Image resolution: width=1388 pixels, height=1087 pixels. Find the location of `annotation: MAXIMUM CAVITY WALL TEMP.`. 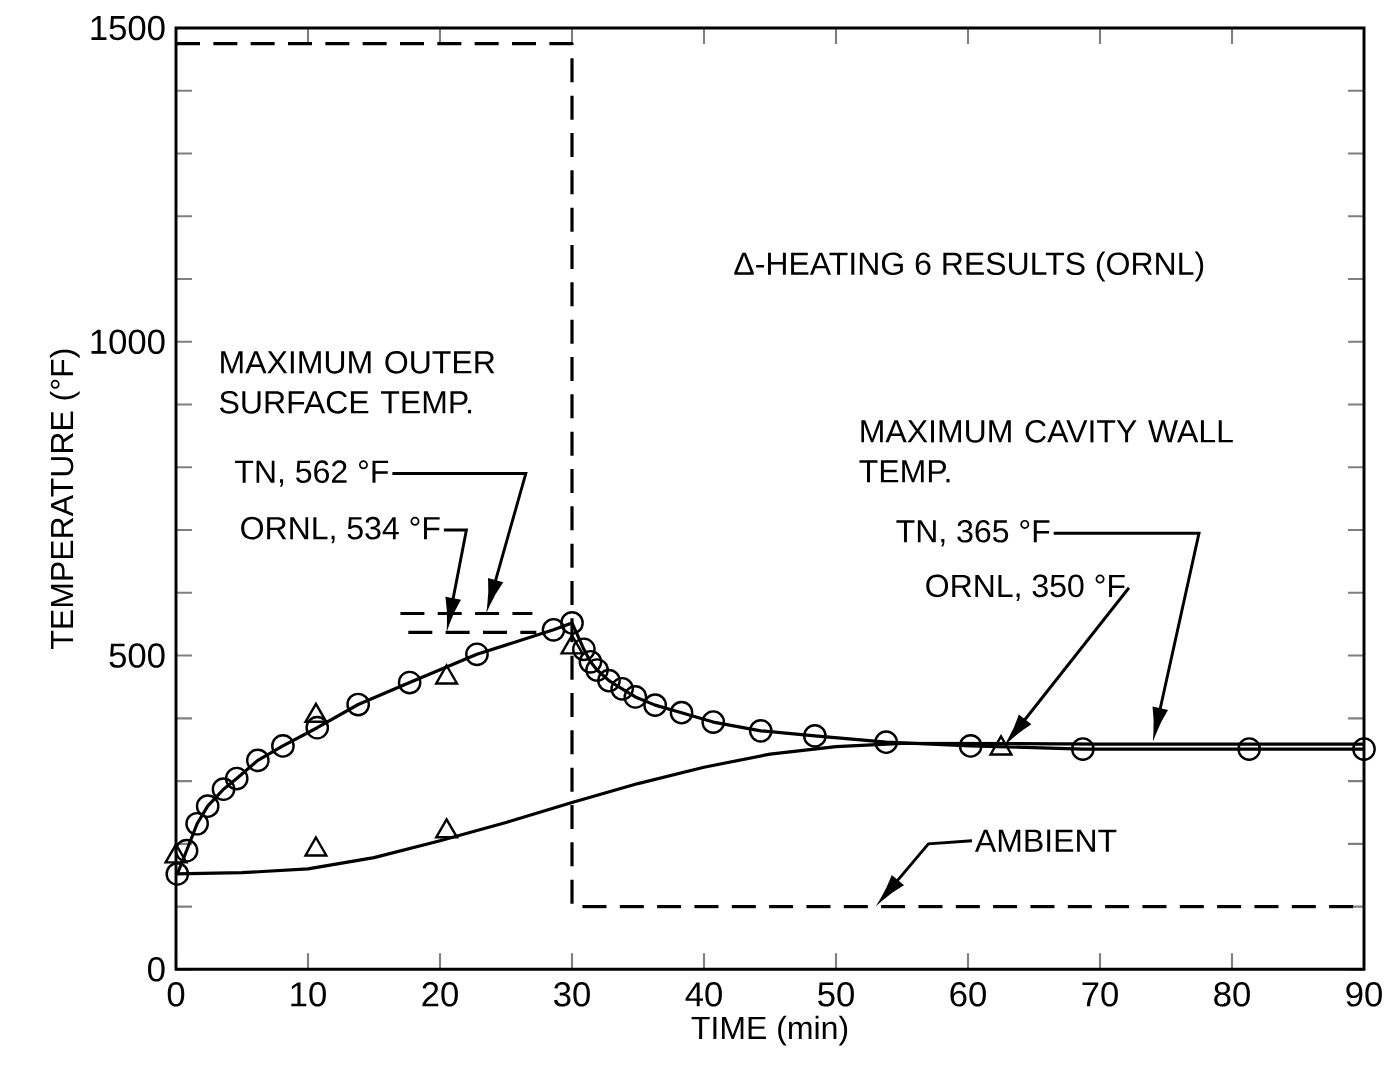

annotation: MAXIMUM CAVITY WALL TEMP. is located at coordinates (1046, 451).